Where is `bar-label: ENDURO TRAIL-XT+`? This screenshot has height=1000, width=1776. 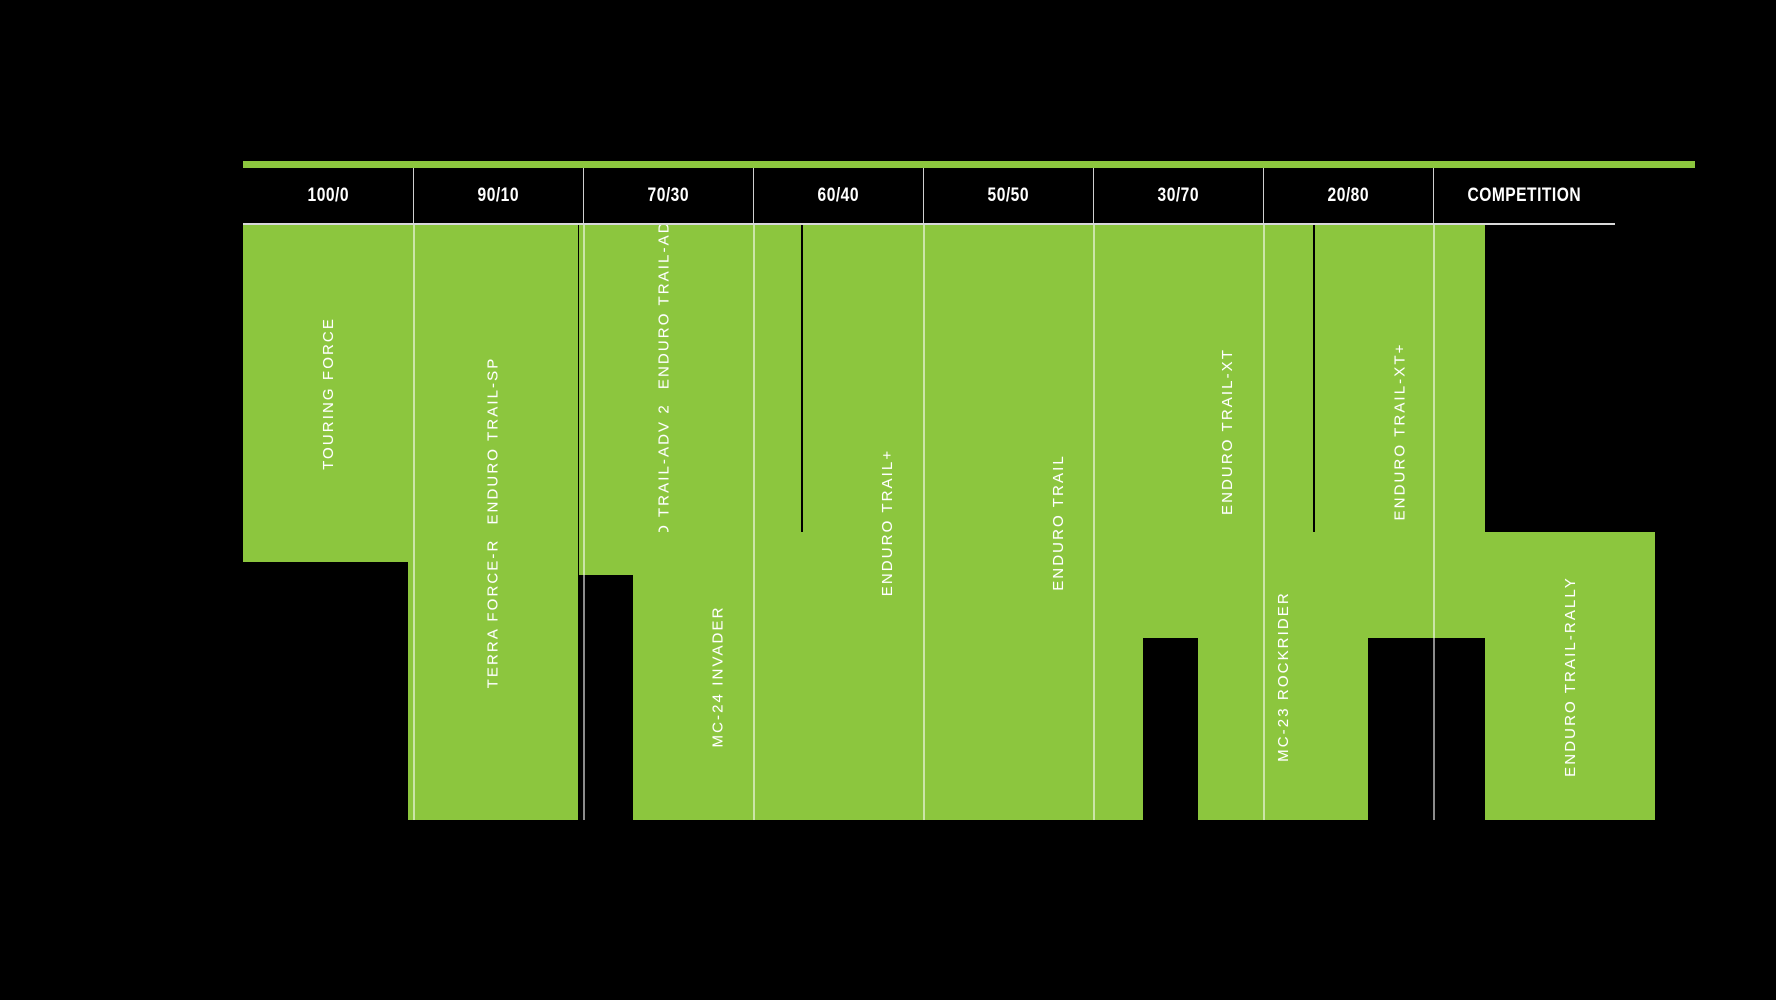
bar-label: ENDURO TRAIL-XT+ is located at coordinates (1400, 431).